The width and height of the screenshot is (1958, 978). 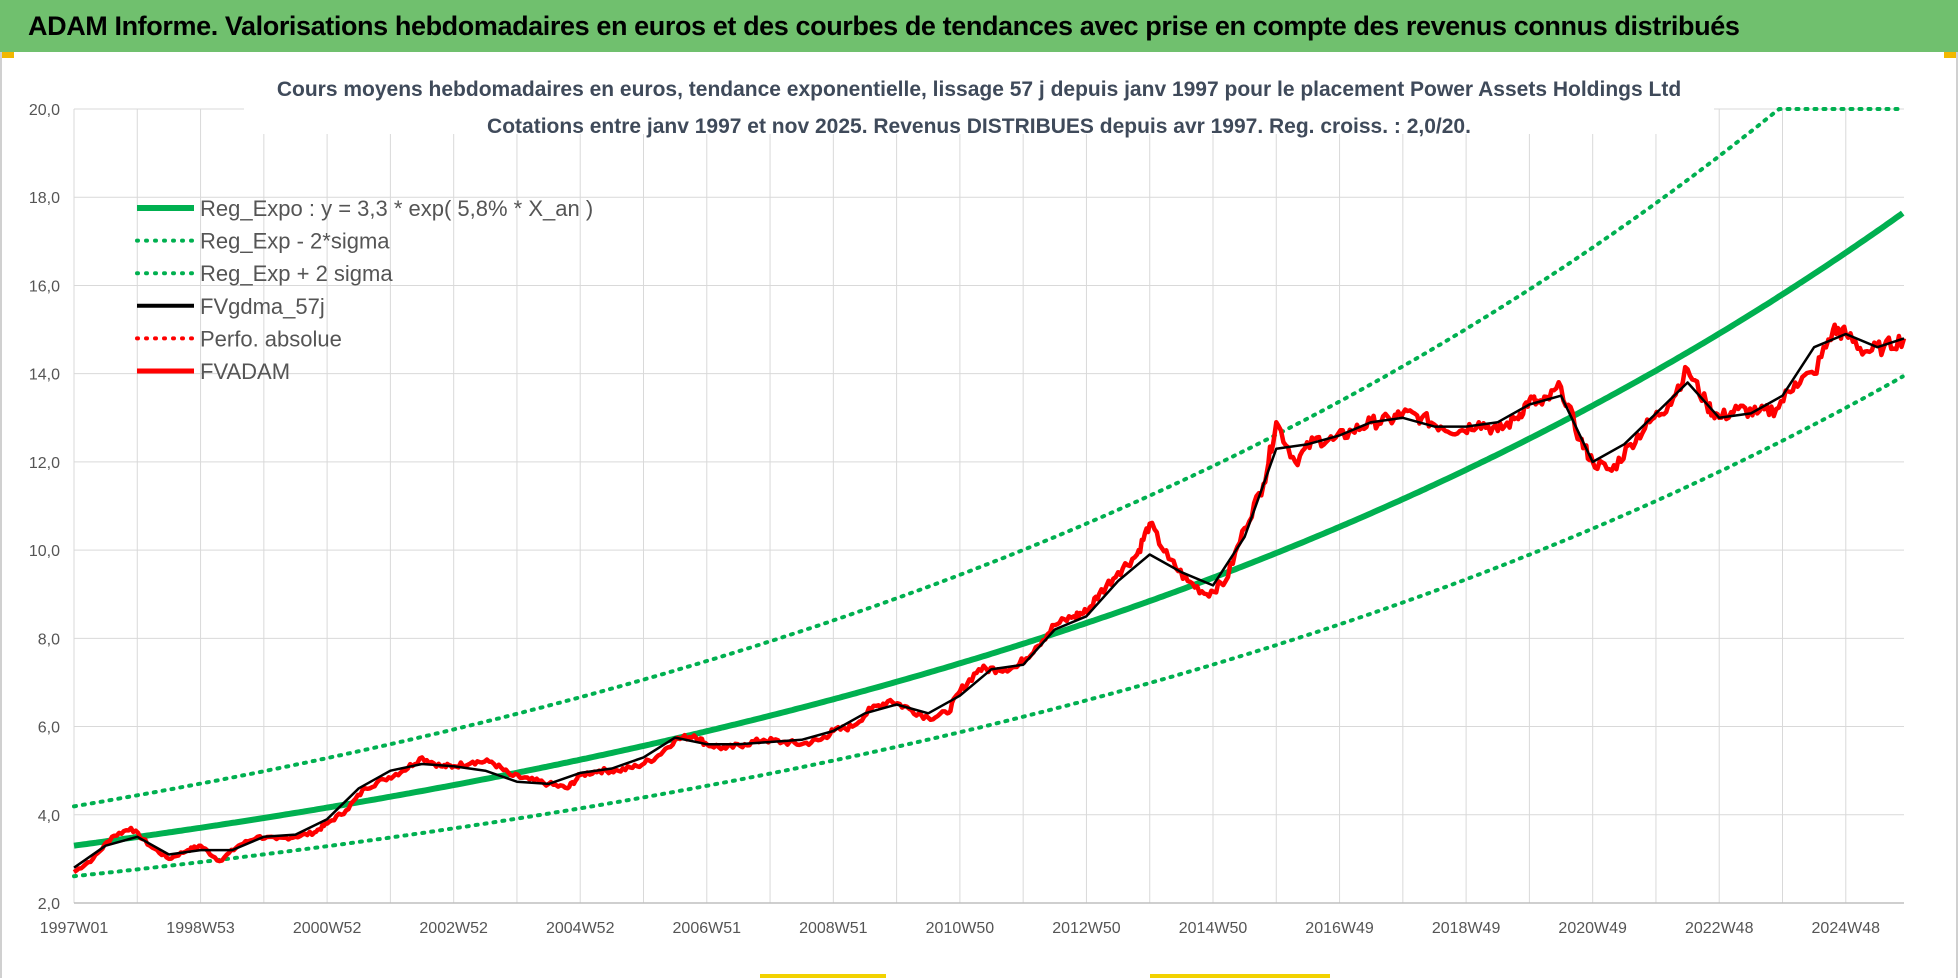 What do you see at coordinates (295, 241) in the screenshot?
I see `legend-label: Reg_Exp - 2*sigma` at bounding box center [295, 241].